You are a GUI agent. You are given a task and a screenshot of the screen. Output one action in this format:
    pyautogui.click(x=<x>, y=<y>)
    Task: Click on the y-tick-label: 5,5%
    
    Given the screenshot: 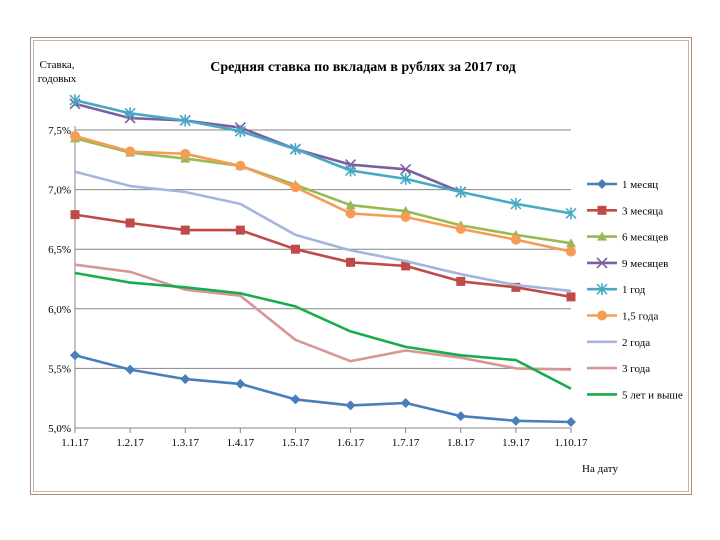 What is the action you would take?
    pyautogui.click(x=59, y=369)
    